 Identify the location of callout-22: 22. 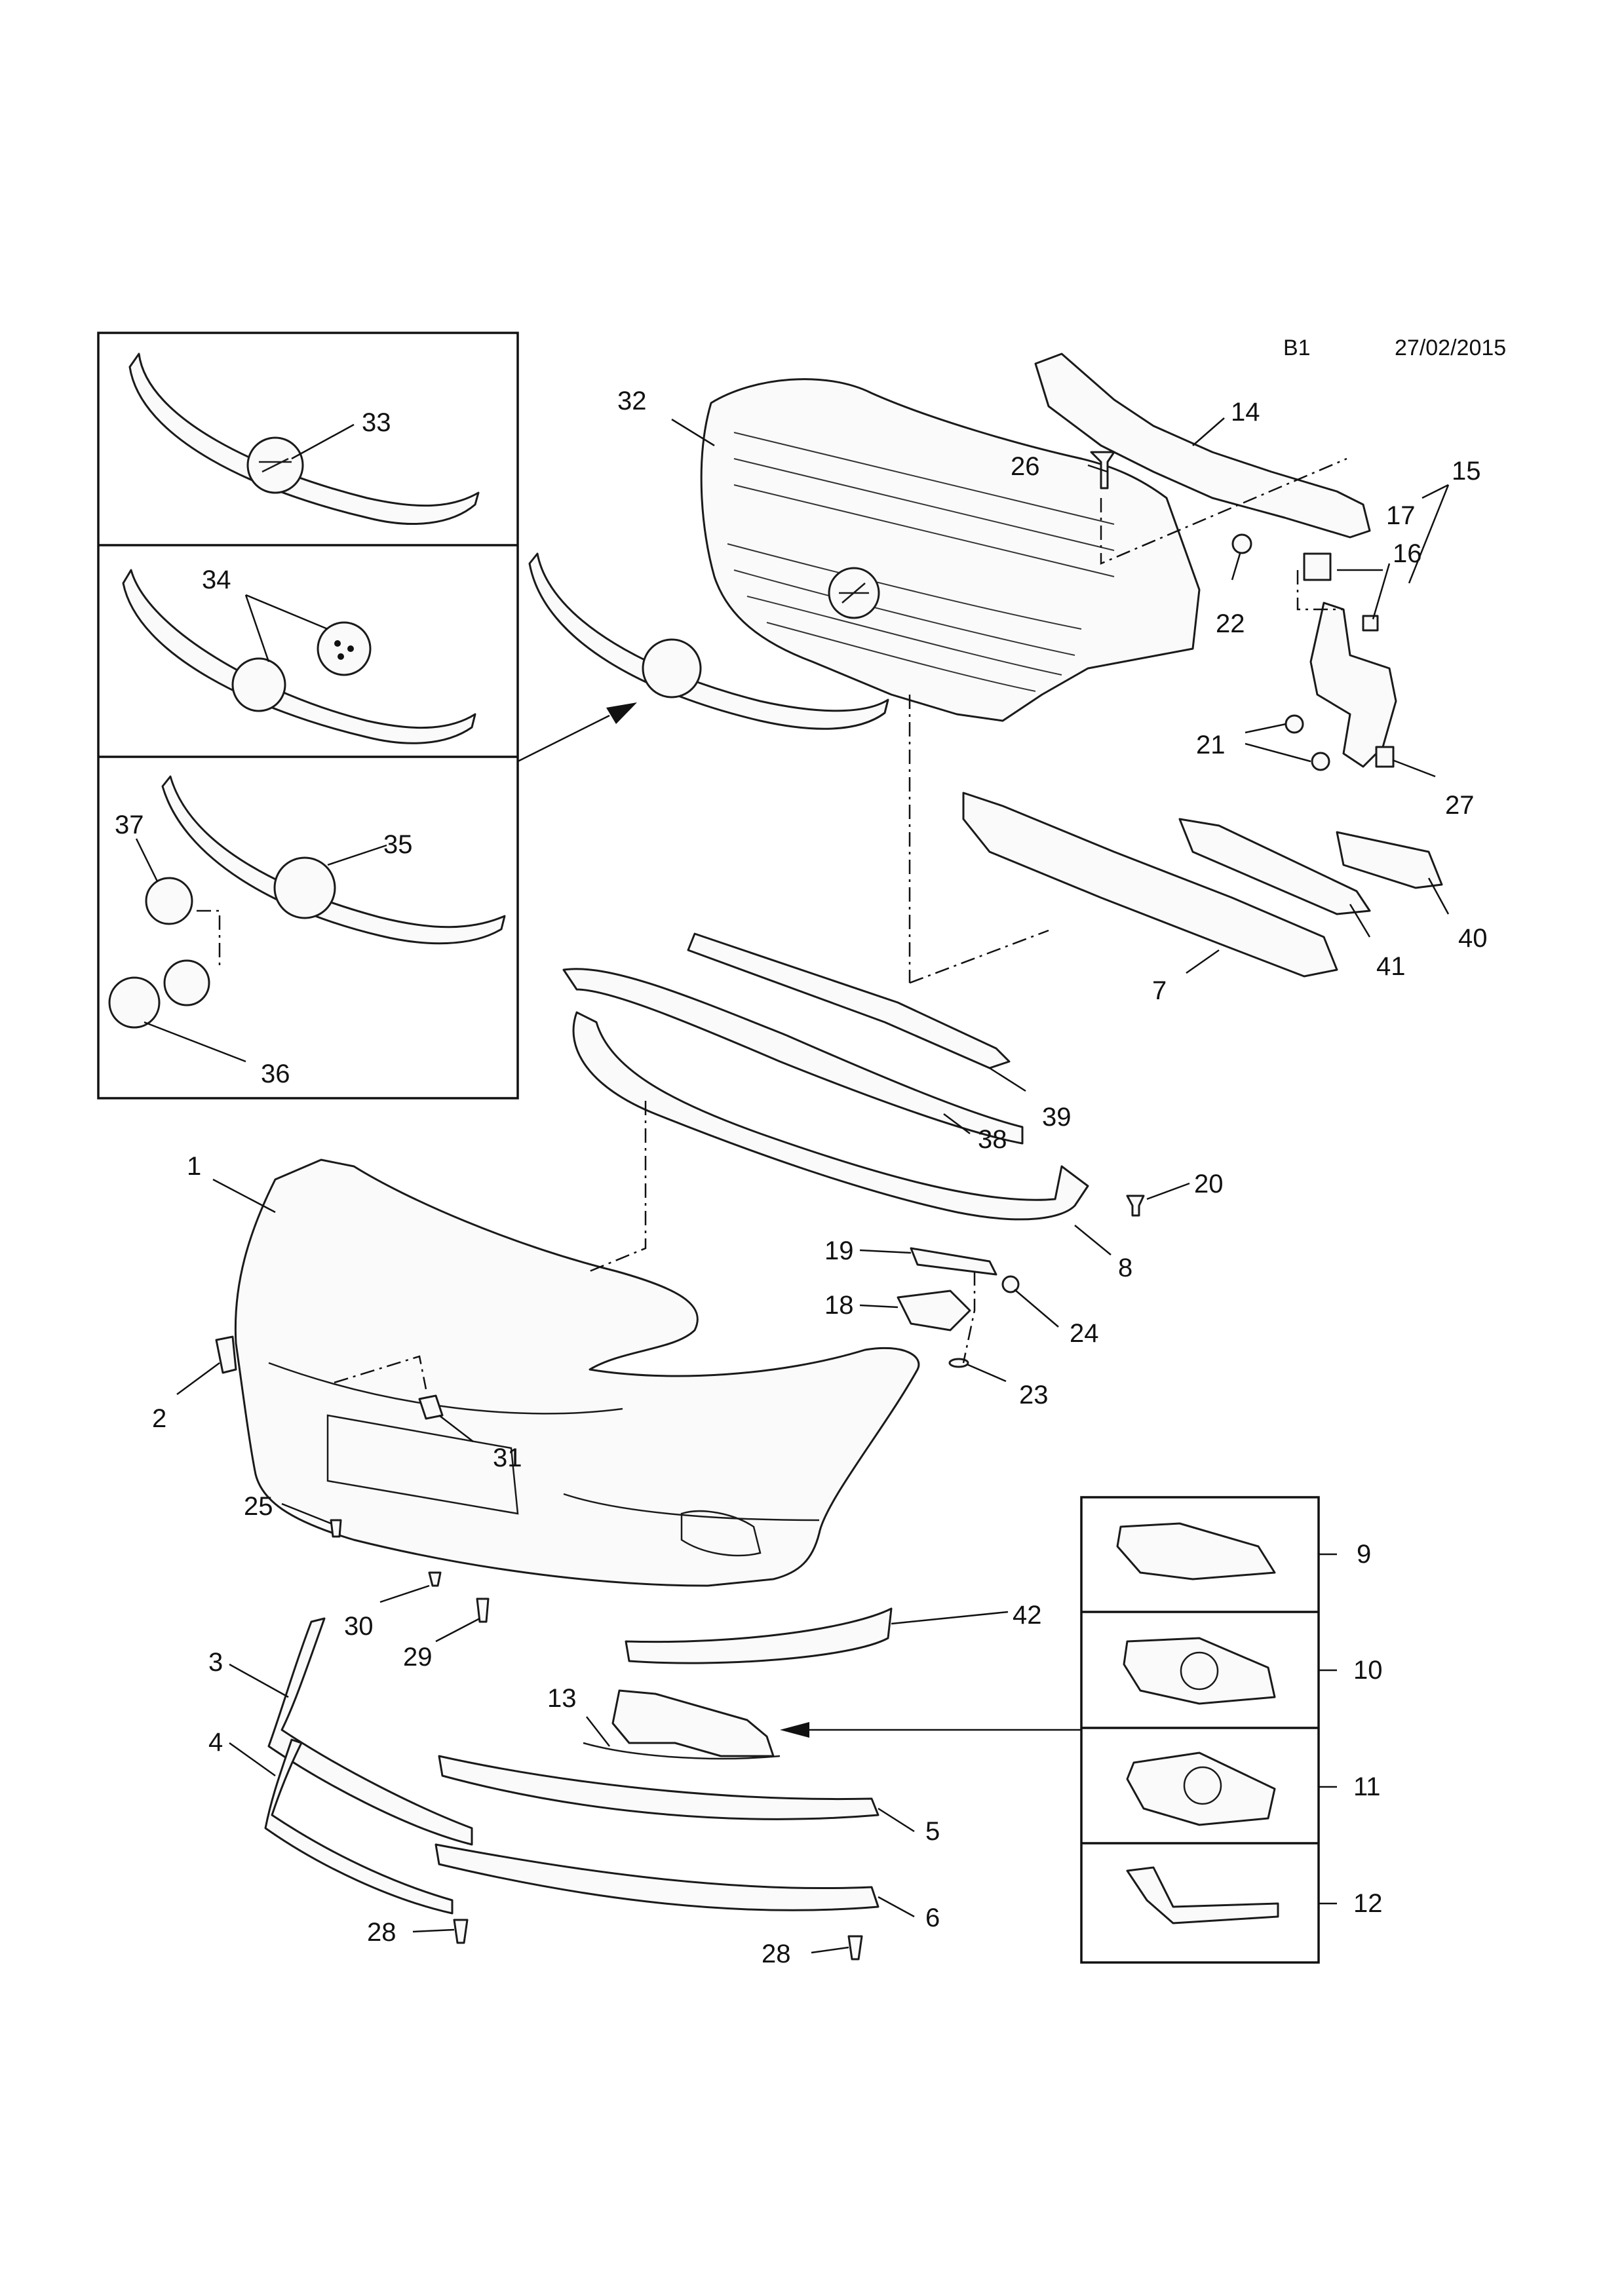
(1230, 623).